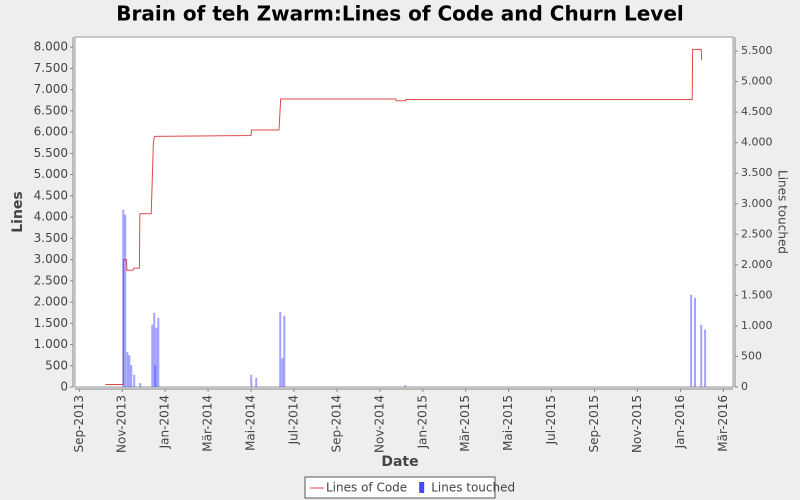  I want to click on y-tick-label: 5.000, so click(51, 174).